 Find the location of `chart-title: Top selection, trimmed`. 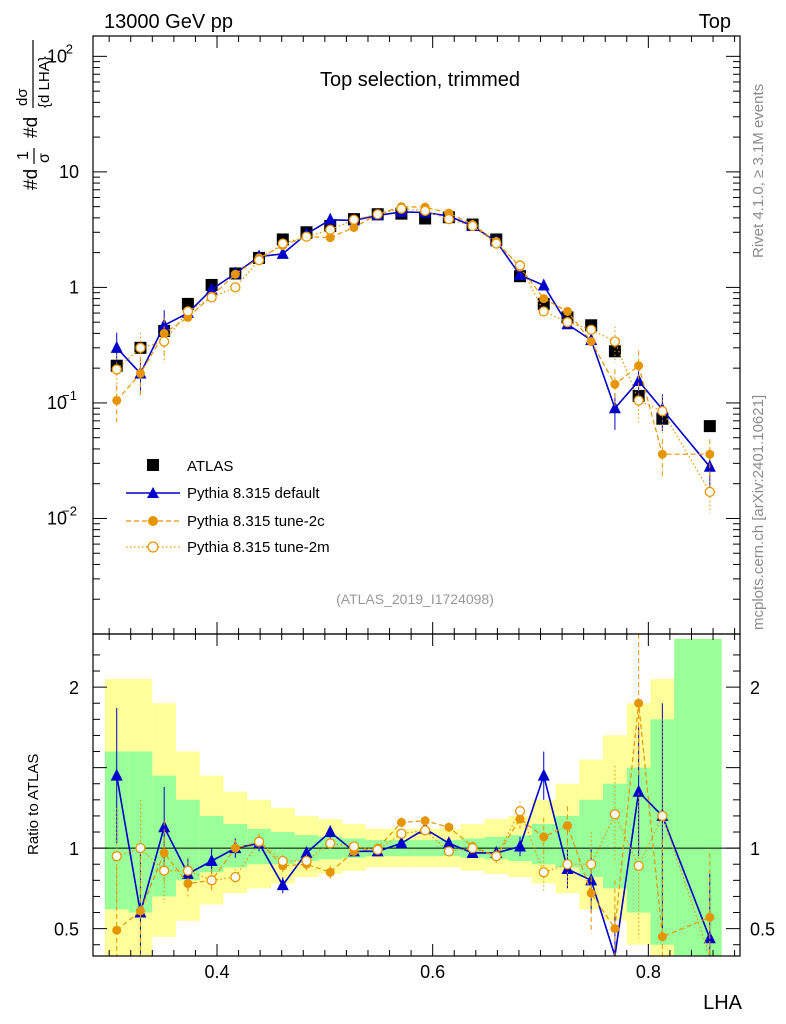

chart-title: Top selection, trimmed is located at coordinates (420, 80).